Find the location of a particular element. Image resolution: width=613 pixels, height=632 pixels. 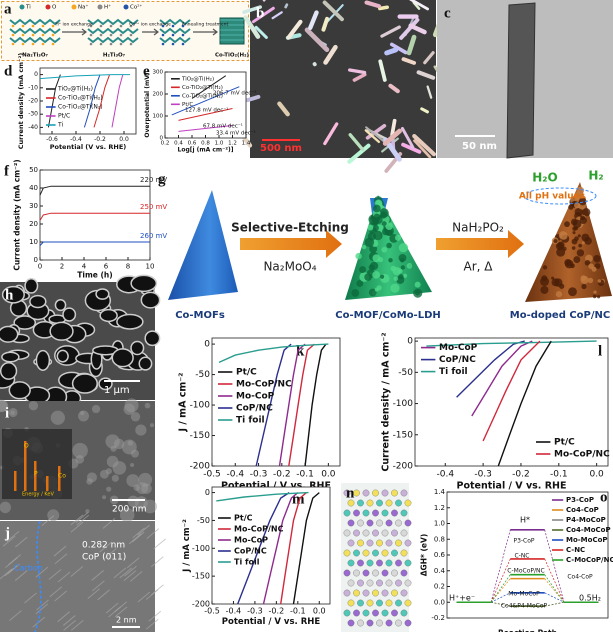

material-label: Na₂Ti₃O₇ is located at coordinates (35, 56).